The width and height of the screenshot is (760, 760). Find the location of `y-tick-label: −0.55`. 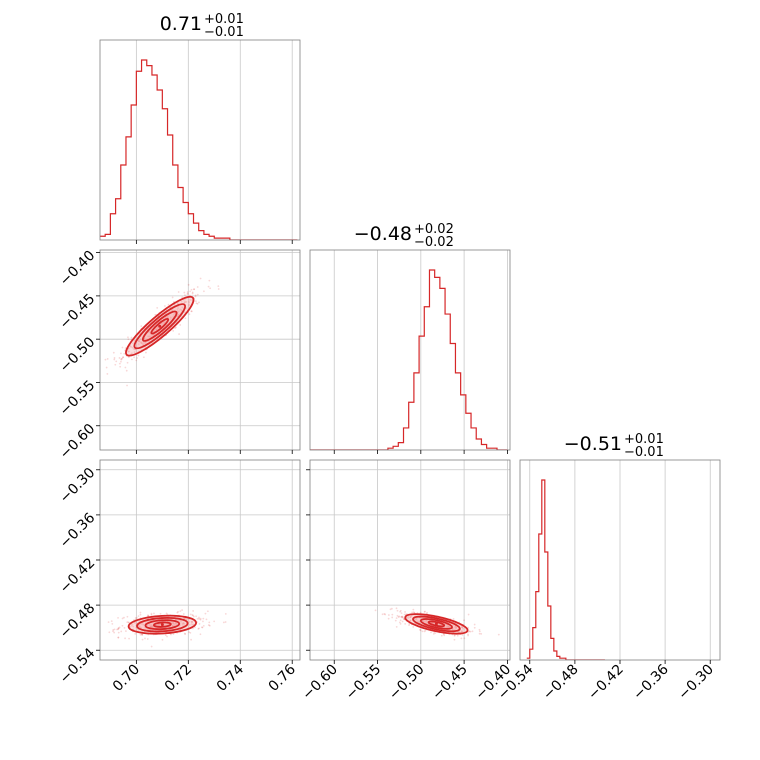

y-tick-label: −0.55 is located at coordinates (78, 399).